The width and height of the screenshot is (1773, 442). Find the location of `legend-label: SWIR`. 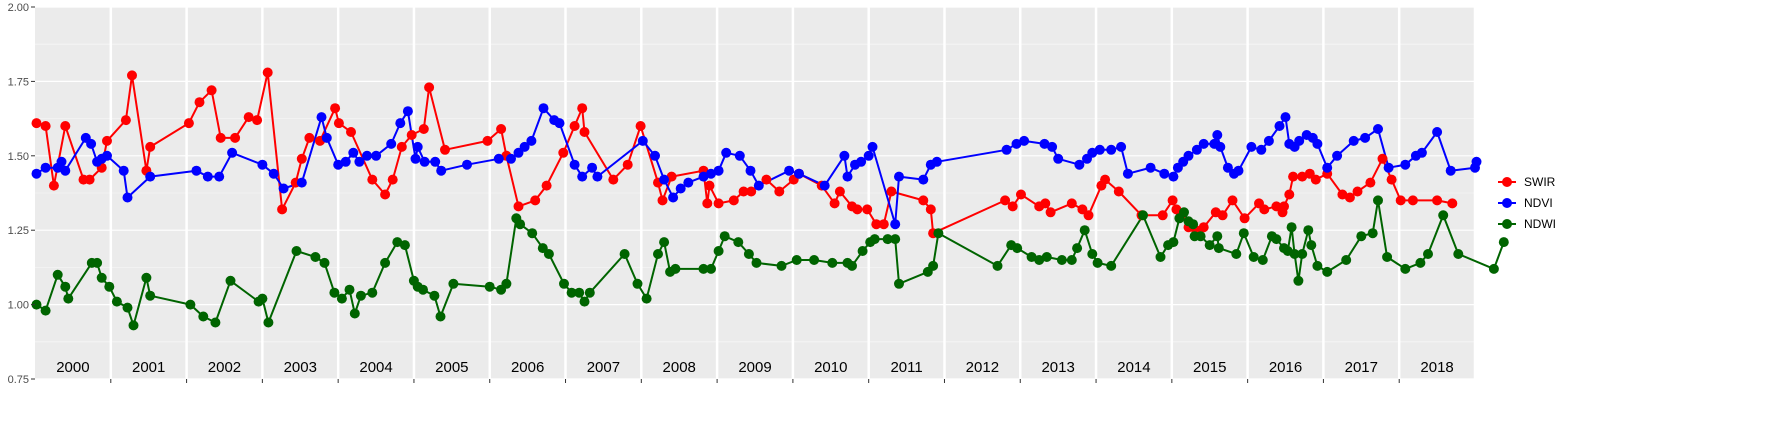

legend-label: SWIR is located at coordinates (1540, 182).